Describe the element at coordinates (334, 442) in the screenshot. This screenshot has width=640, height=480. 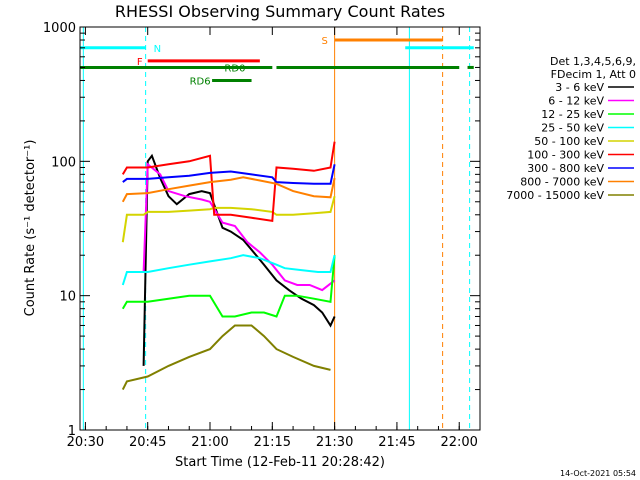
I see `x-tick-label-21-30: 21:30` at that location.